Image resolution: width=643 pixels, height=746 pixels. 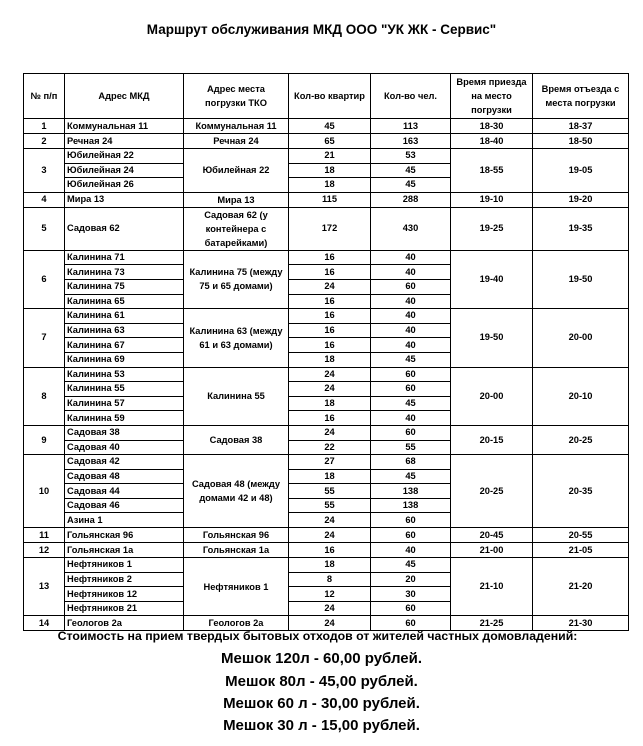 What do you see at coordinates (329, 462) in the screenshot?
I see `flats-count: 27` at bounding box center [329, 462].